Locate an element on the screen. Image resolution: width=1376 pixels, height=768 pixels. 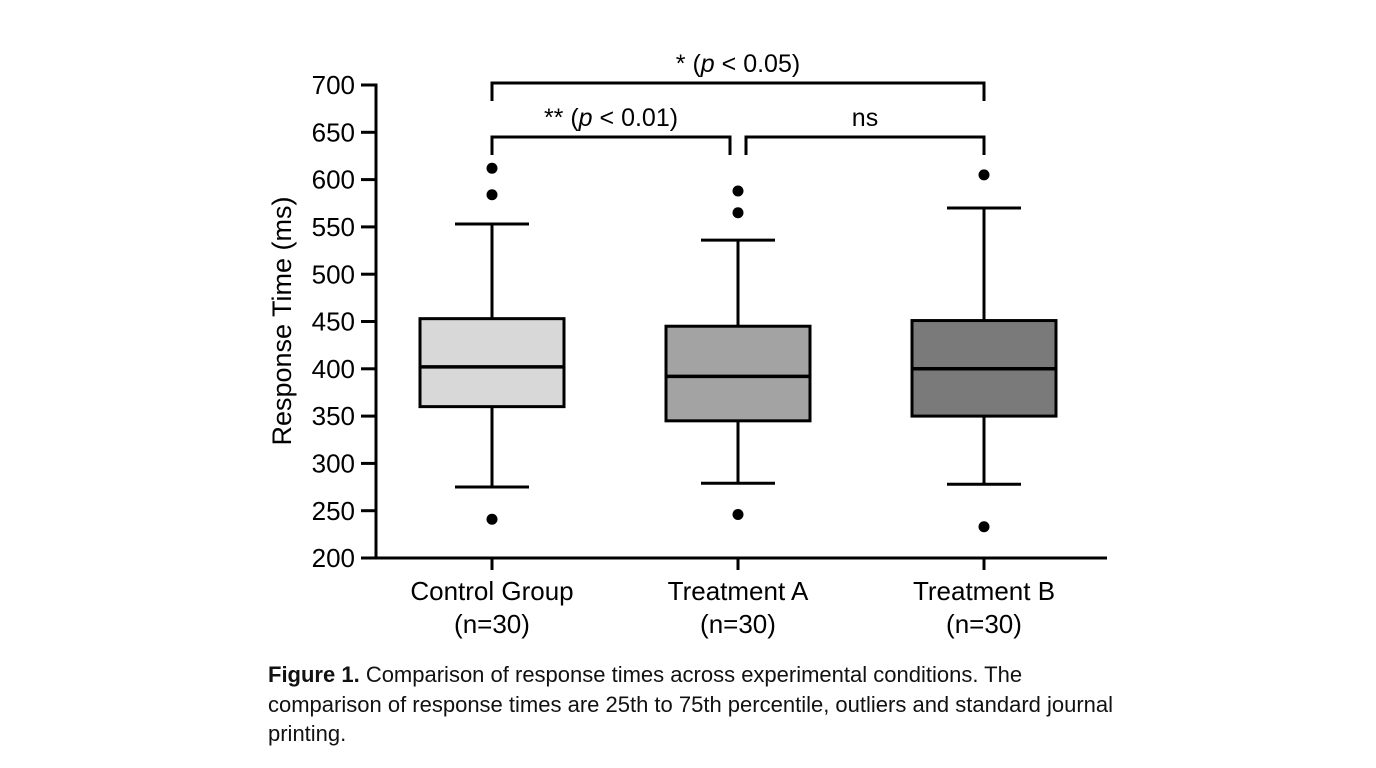
x-category-label: Treatment B is located at coordinates (984, 591).